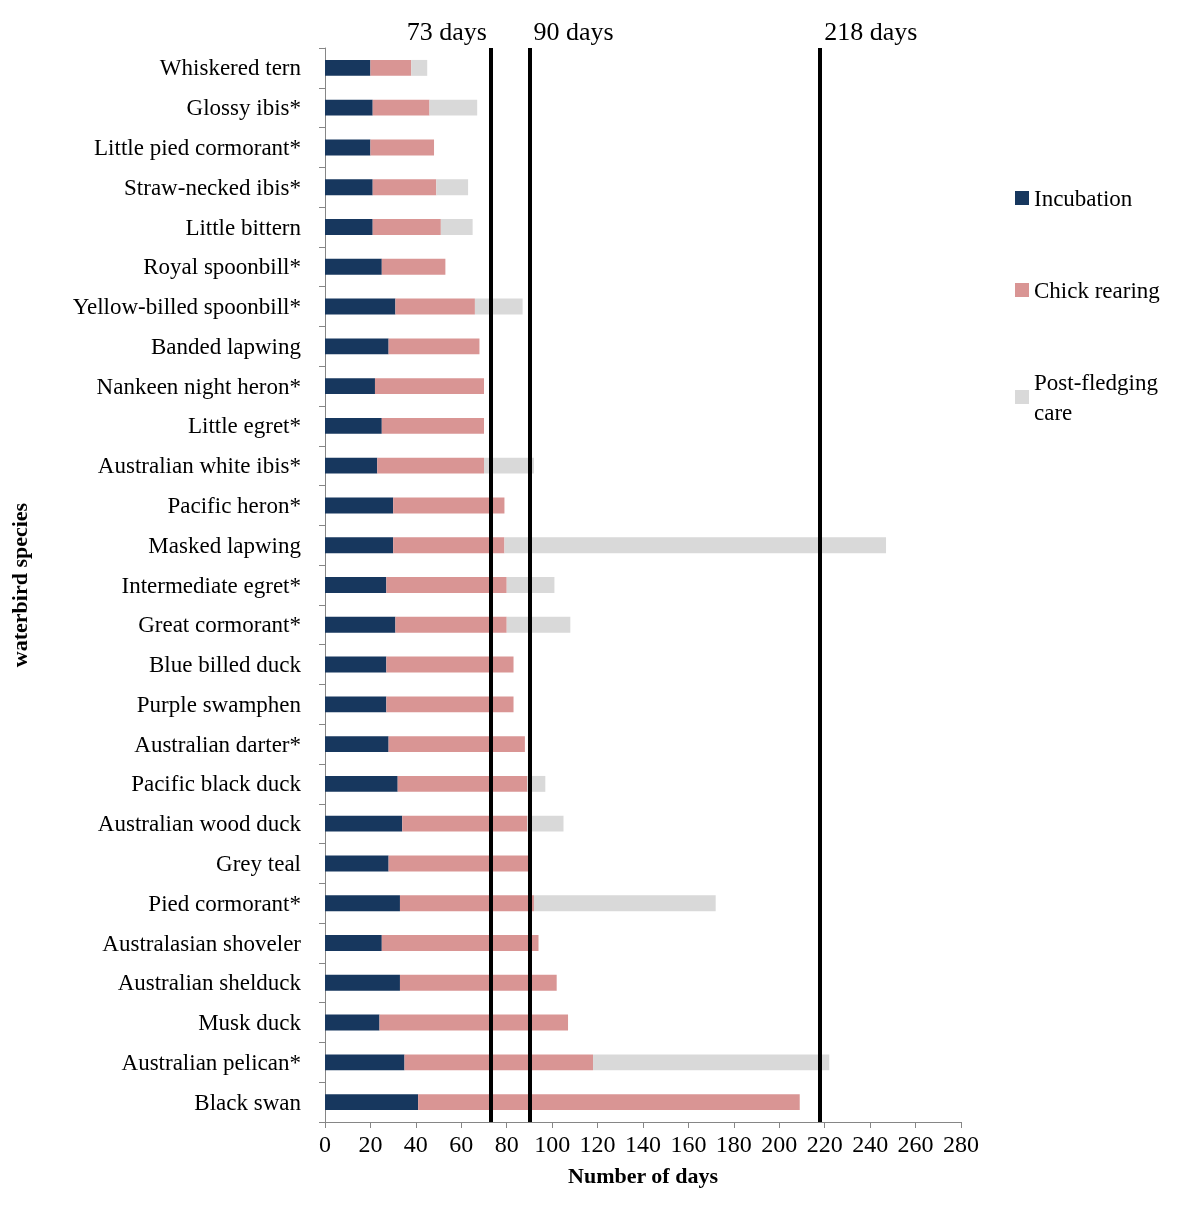 The height and width of the screenshot is (1210, 1189). I want to click on legend-label: Incubation, so click(1083, 198).